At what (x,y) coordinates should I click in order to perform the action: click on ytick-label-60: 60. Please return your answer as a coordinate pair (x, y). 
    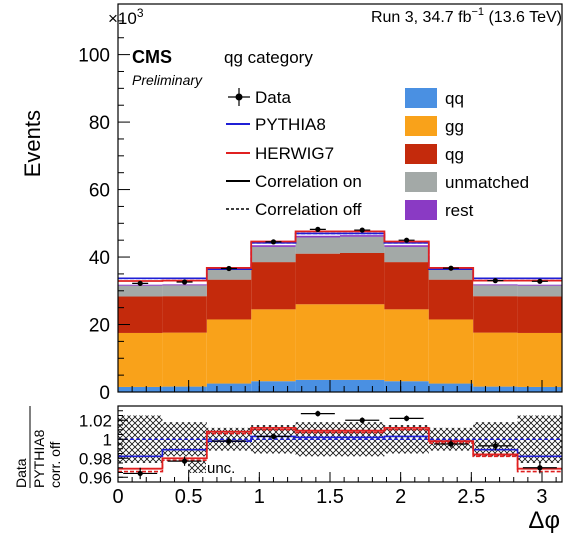
    Looking at the image, I should click on (99, 191).